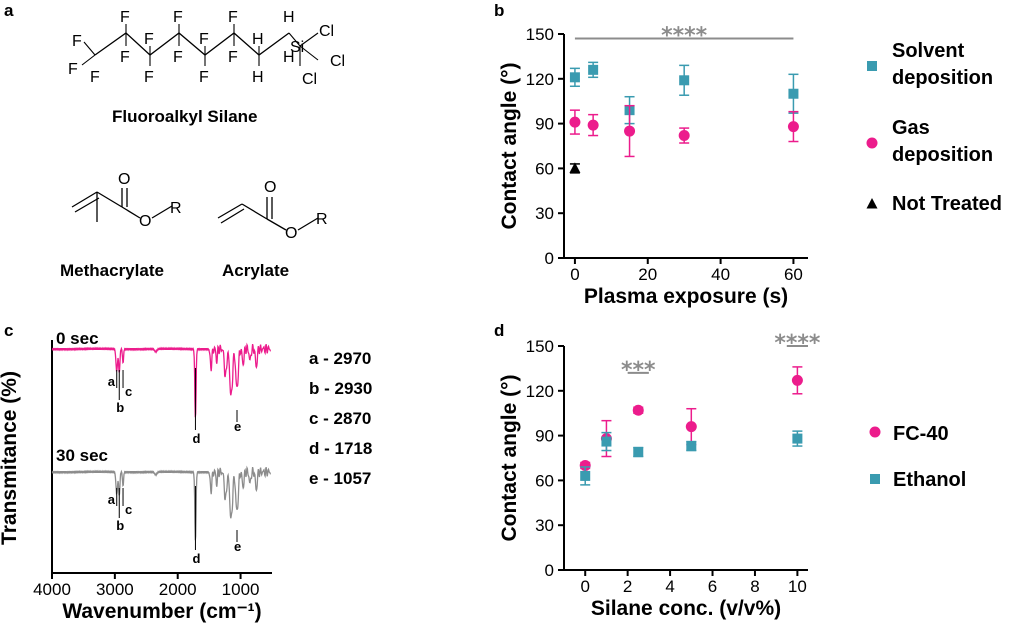 The image size is (1024, 633). Describe the element at coordinates (340, 448) in the screenshot. I see `peak-list-item: d - 1718` at that location.